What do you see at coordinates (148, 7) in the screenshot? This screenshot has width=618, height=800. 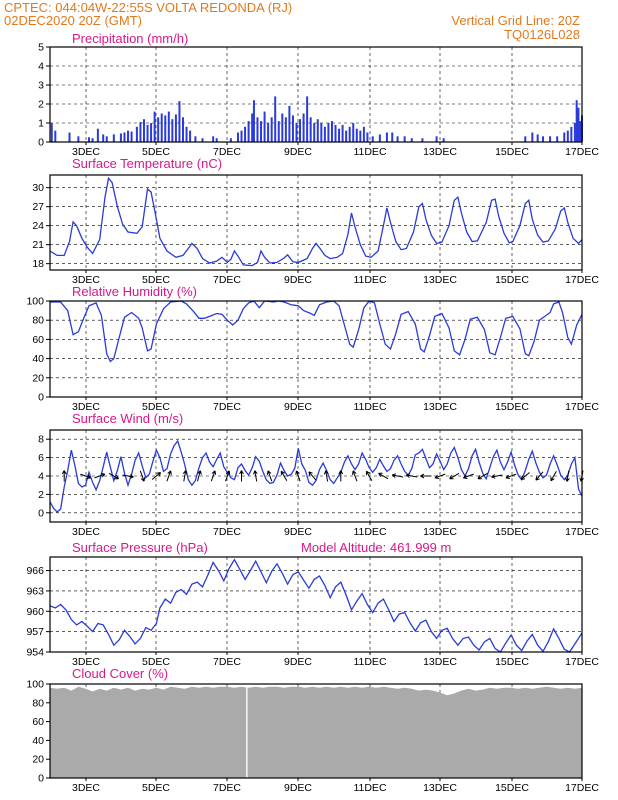 I see `header-location: CPTEC: 044:04W-22:55S VOLTA REDONDA (RJ)` at bounding box center [148, 7].